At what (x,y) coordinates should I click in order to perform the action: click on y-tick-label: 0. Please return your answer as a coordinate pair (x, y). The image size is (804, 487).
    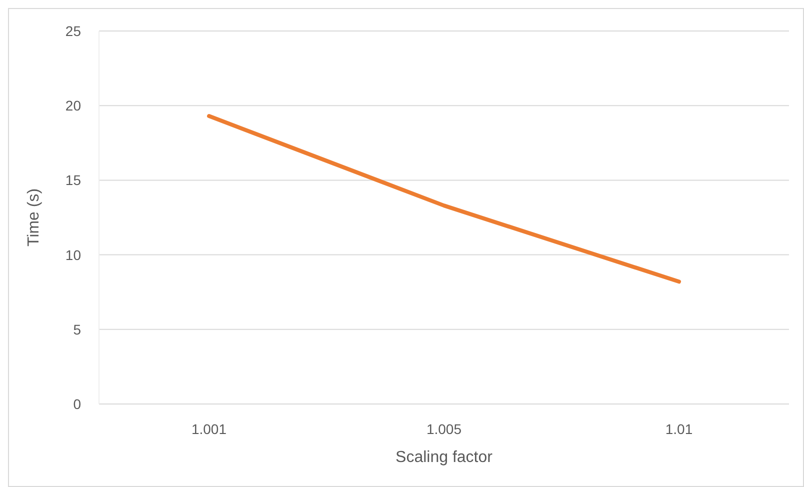
    Looking at the image, I should click on (77, 404).